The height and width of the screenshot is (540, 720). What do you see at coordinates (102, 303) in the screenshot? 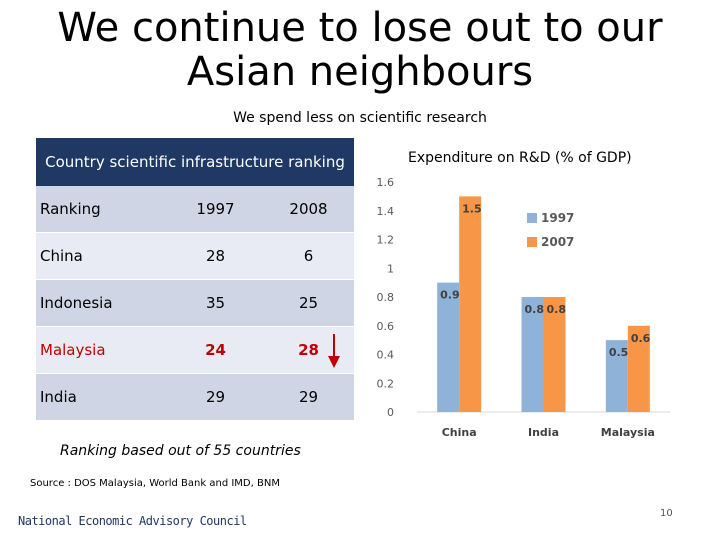
I see `country-cell: Indonesia` at bounding box center [102, 303].